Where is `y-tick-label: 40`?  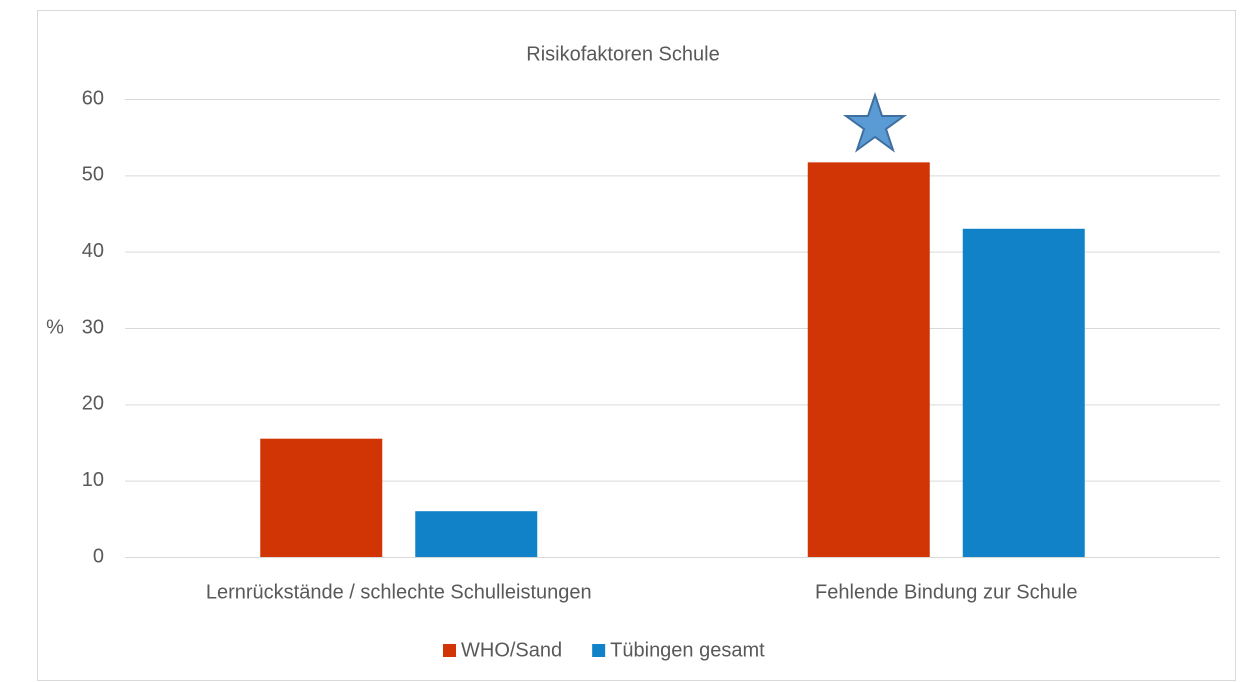 y-tick-label: 40 is located at coordinates (93, 251).